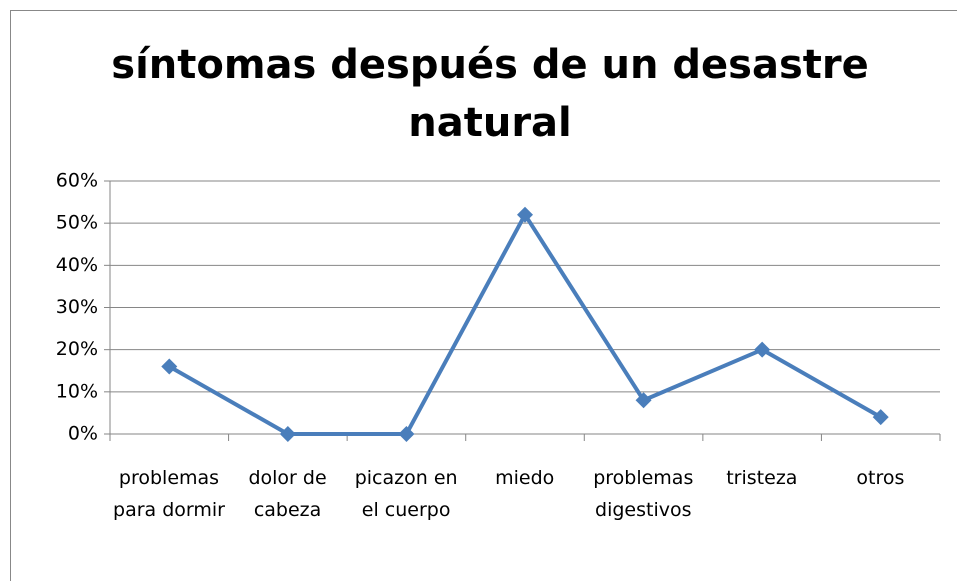 This screenshot has height=581, width=957. I want to click on y-tick-label: 60%, so click(77, 181).